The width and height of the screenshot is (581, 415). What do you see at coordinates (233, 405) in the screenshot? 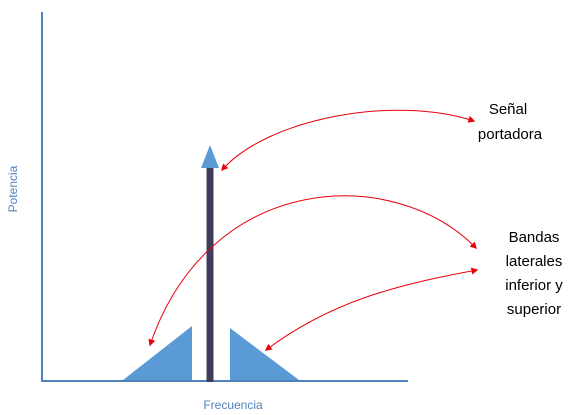
I see `x-axis-title: Frecuencia` at bounding box center [233, 405].